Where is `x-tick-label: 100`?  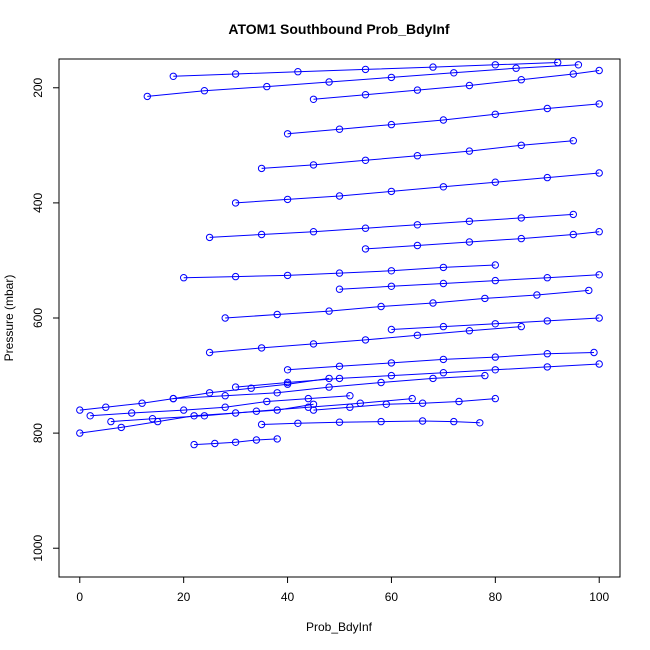 x-tick-label: 100 is located at coordinates (599, 597).